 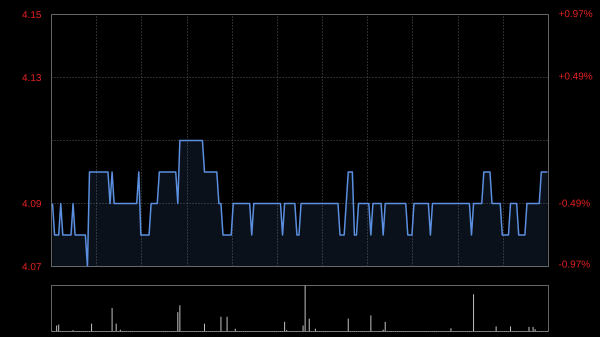 I want to click on y2-tick-label: -0.97%, so click(x=574, y=265).